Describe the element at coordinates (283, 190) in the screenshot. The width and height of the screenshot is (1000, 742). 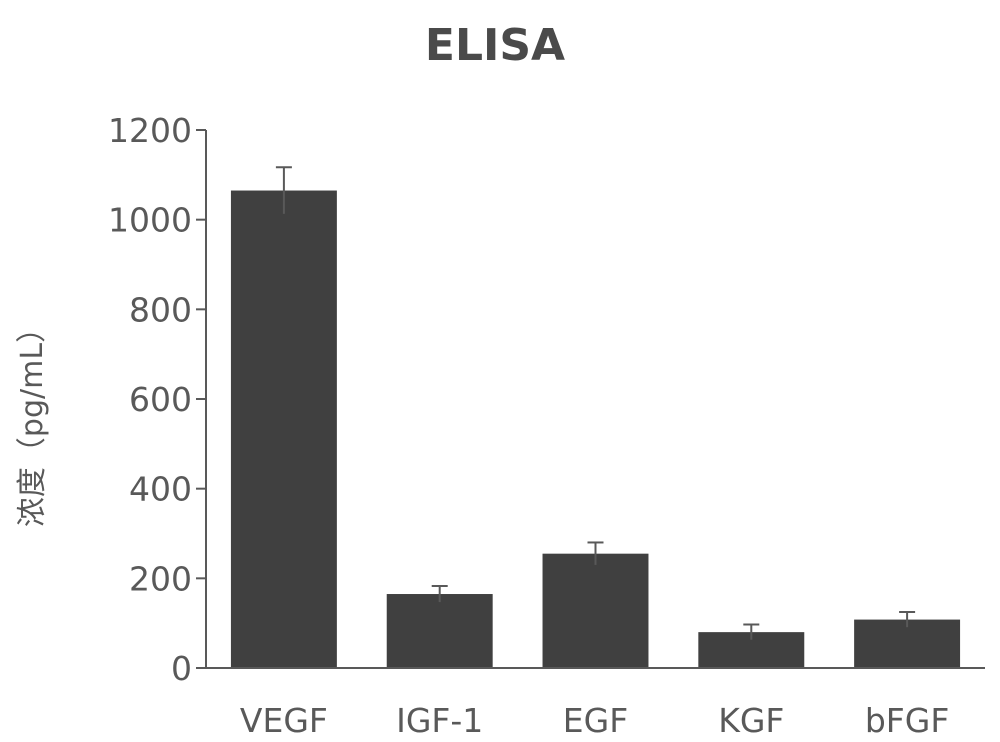
I see `error-bar-vegf` at that location.